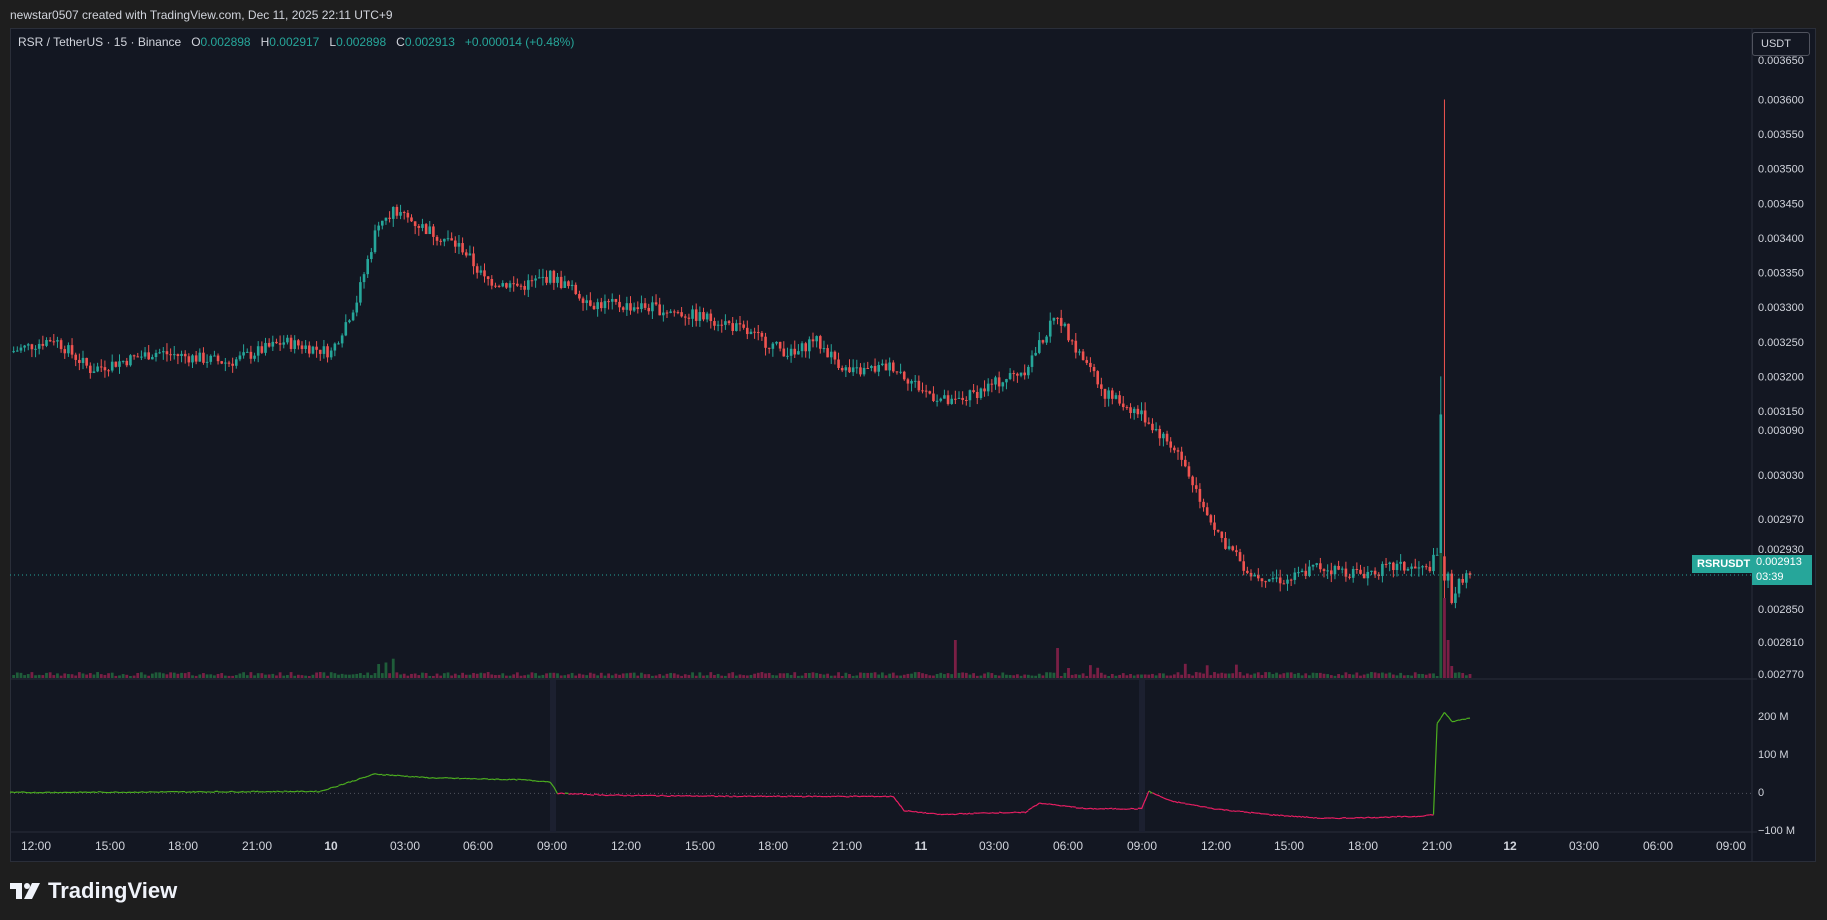 This screenshot has width=1827, height=920. I want to click on time-axis-label: 06:00, so click(1068, 846).